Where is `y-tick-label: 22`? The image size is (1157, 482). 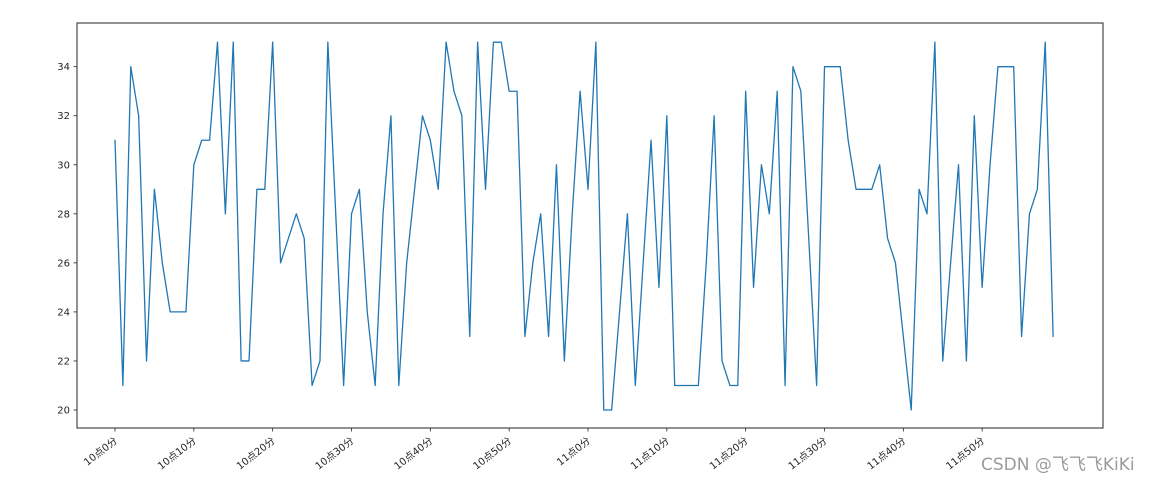 y-tick-label: 22 is located at coordinates (63, 361).